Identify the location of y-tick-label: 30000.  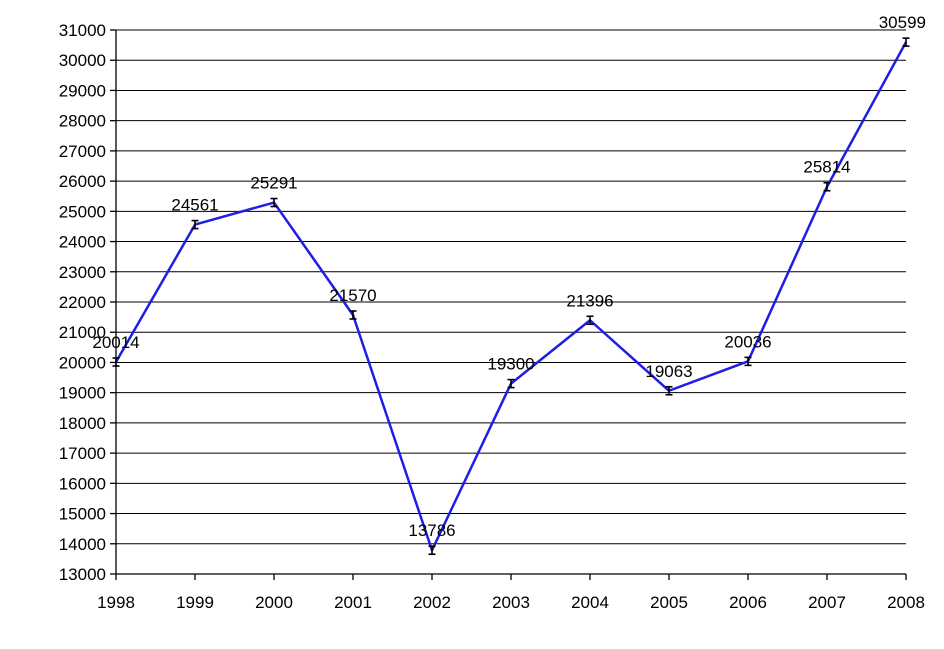
(82, 60).